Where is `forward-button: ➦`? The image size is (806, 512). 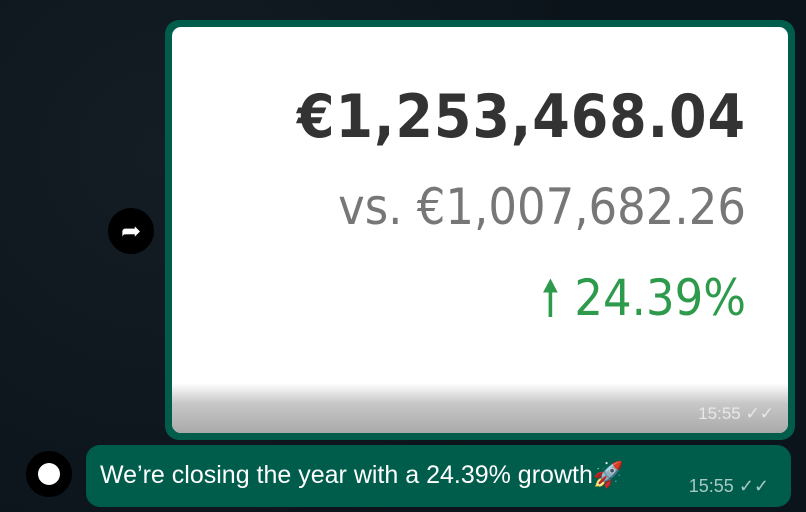 forward-button: ➦ is located at coordinates (131, 231).